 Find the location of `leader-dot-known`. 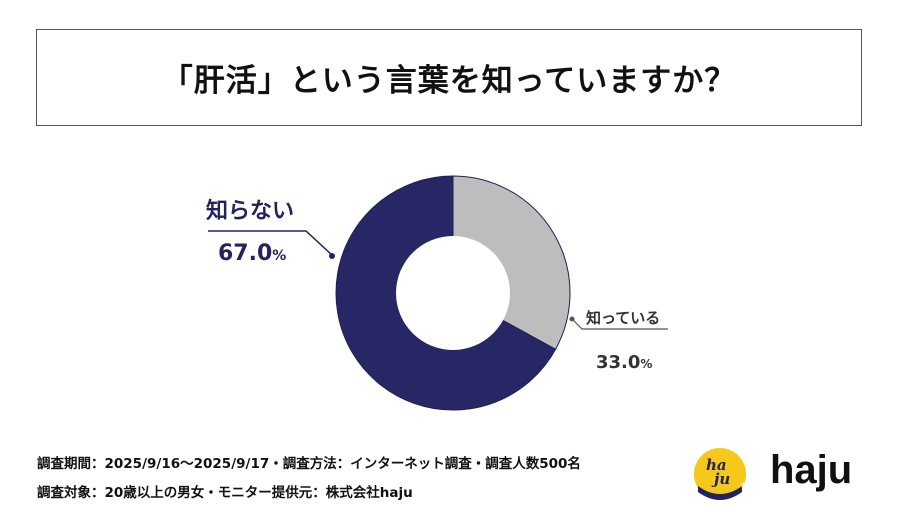

leader-dot-known is located at coordinates (572, 319).